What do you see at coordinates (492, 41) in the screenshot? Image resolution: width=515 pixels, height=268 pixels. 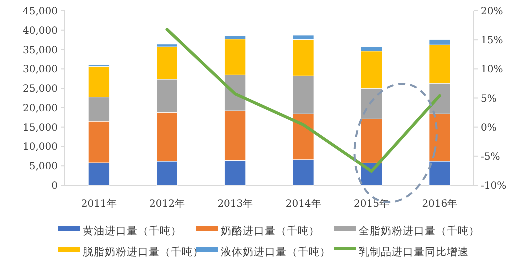 I see `y2-tick-label: 15%` at bounding box center [492, 41].